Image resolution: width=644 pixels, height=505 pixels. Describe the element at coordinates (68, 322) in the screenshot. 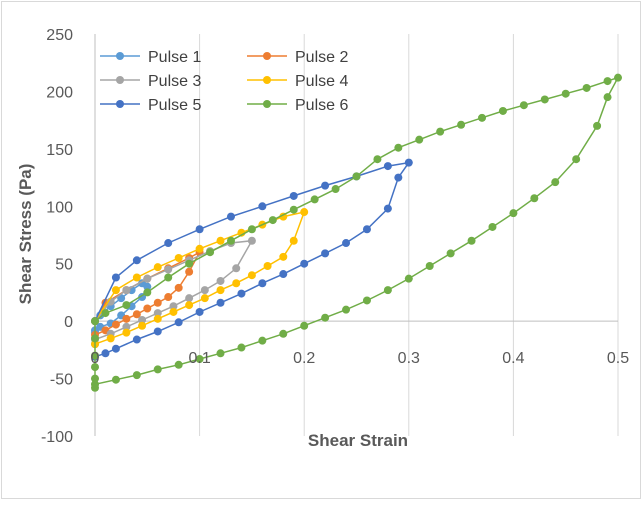

I see `y-tick-label: 0` at that location.